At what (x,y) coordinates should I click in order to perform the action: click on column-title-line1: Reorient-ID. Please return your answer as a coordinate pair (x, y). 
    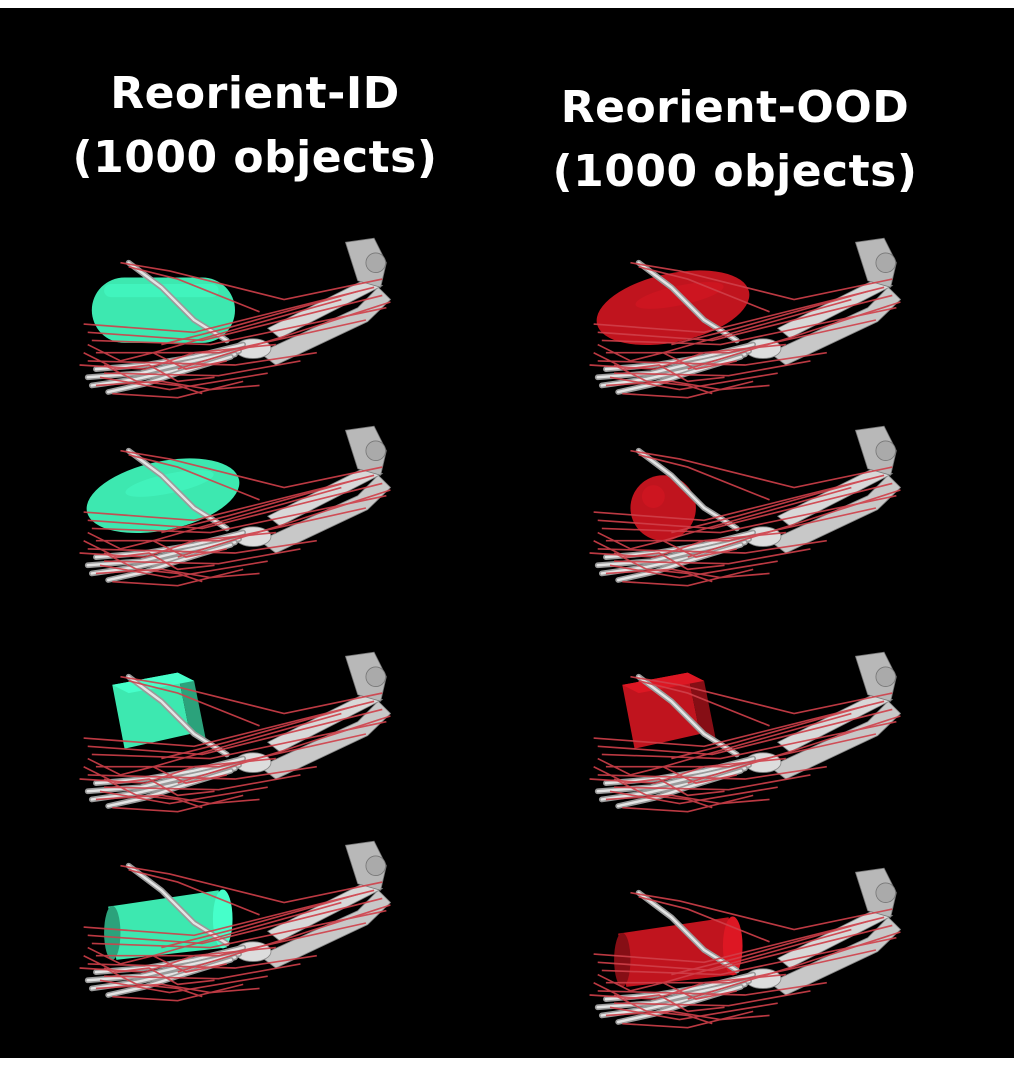
    Looking at the image, I should click on (255, 93).